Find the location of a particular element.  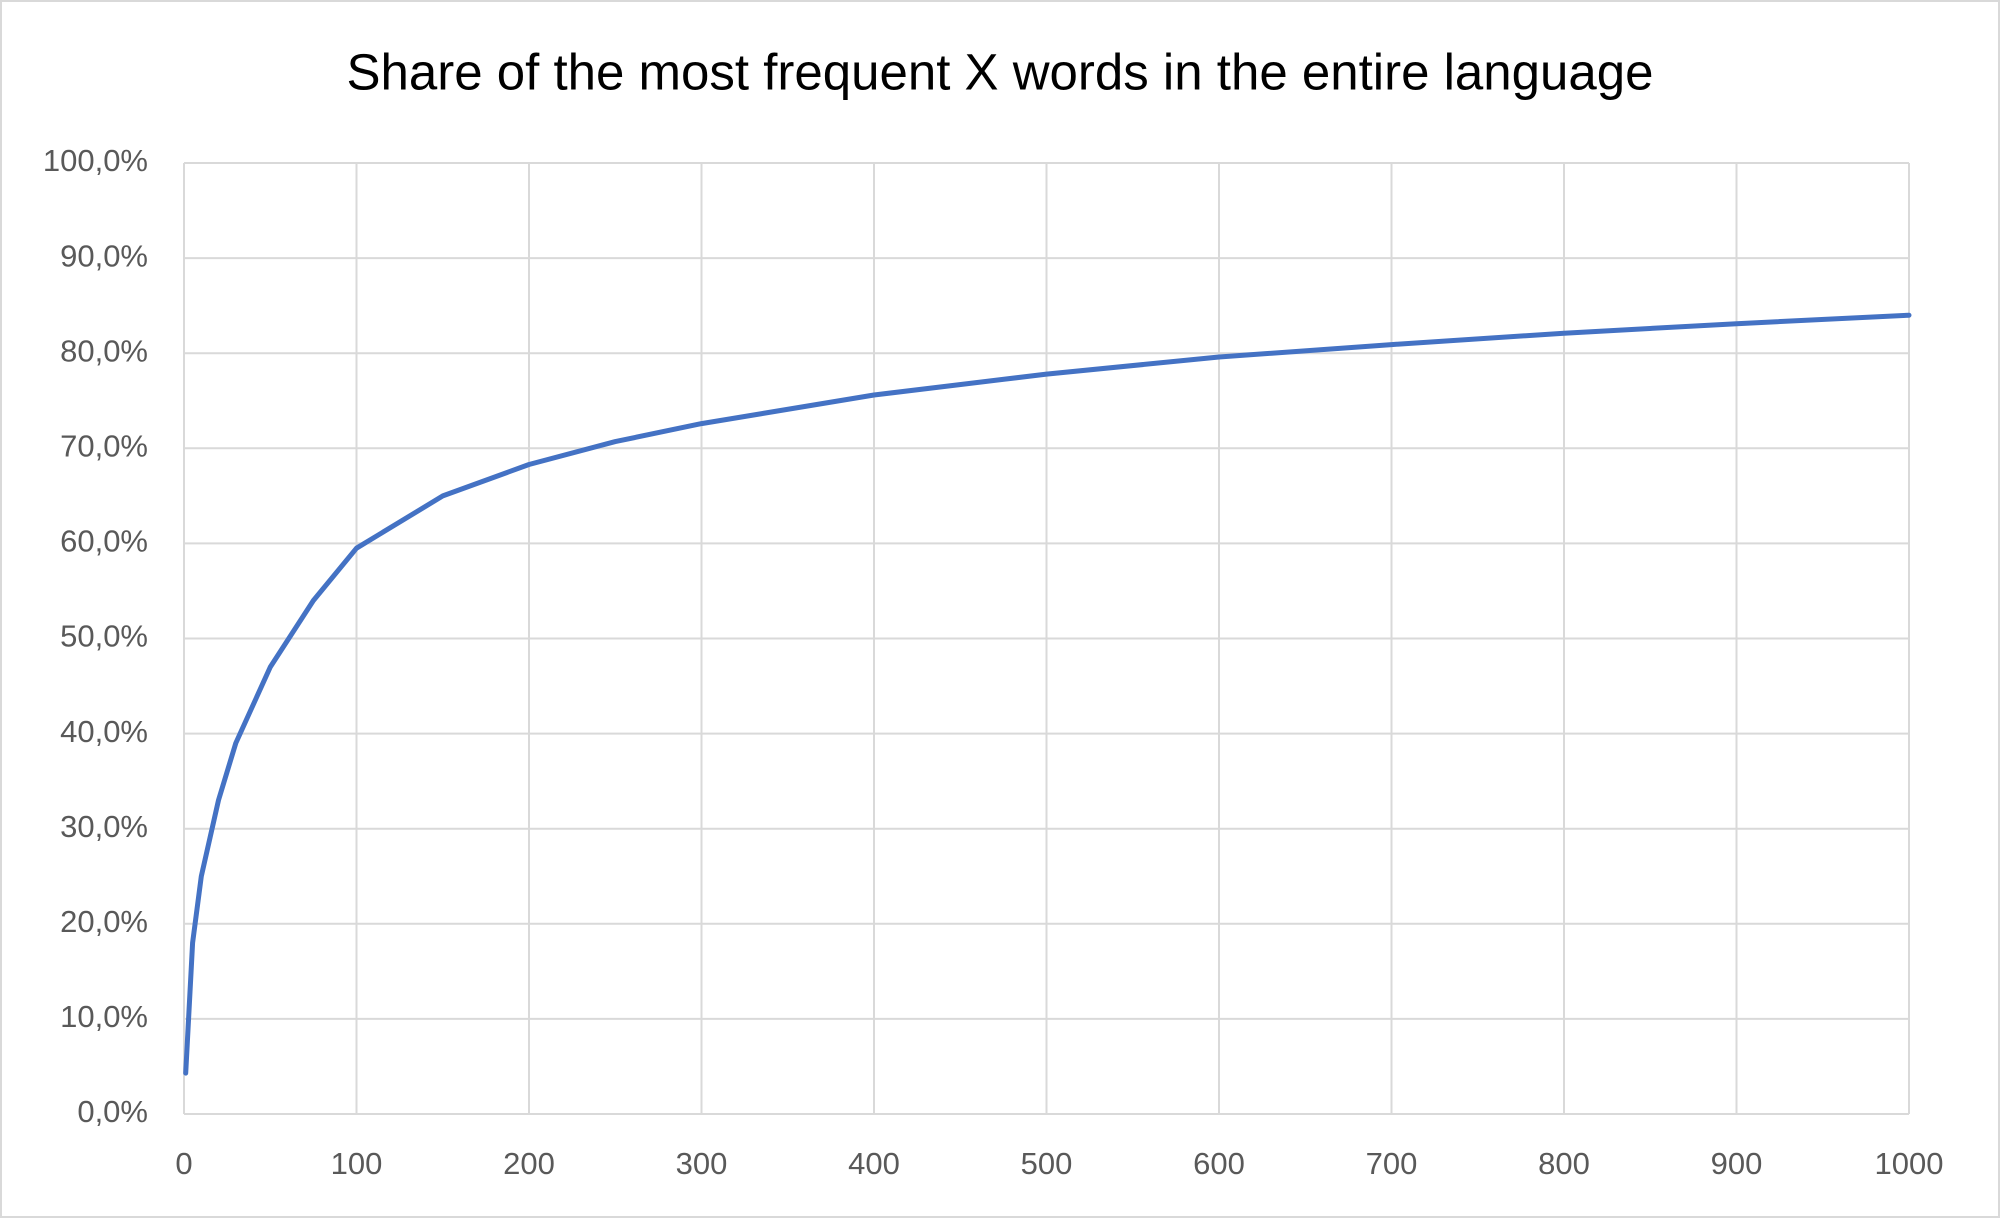

x-tick-label: 0 is located at coordinates (183, 1163).